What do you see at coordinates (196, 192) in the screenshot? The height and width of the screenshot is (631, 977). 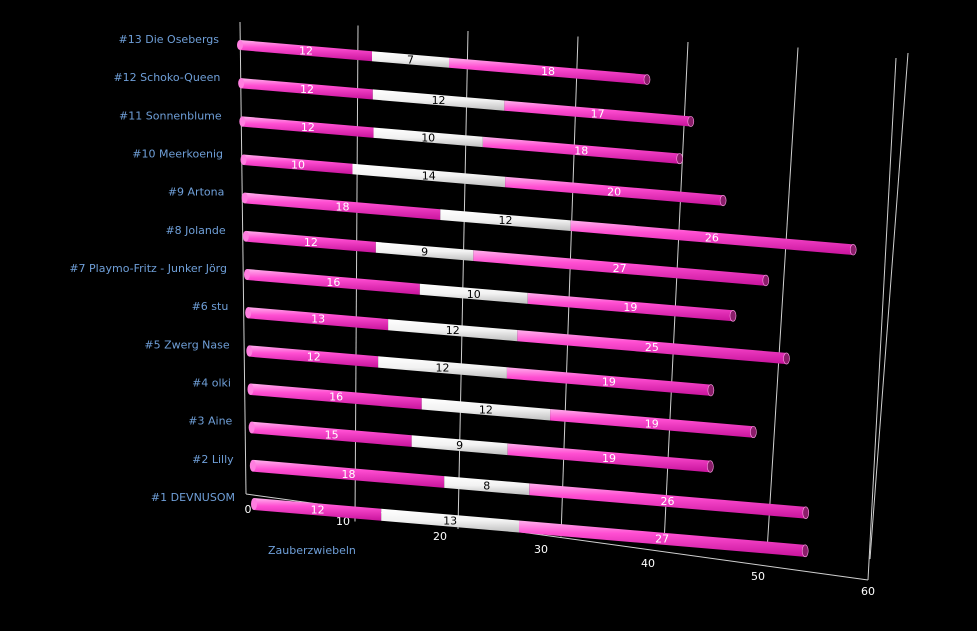 I see `category-label: #9 Artona` at bounding box center [196, 192].